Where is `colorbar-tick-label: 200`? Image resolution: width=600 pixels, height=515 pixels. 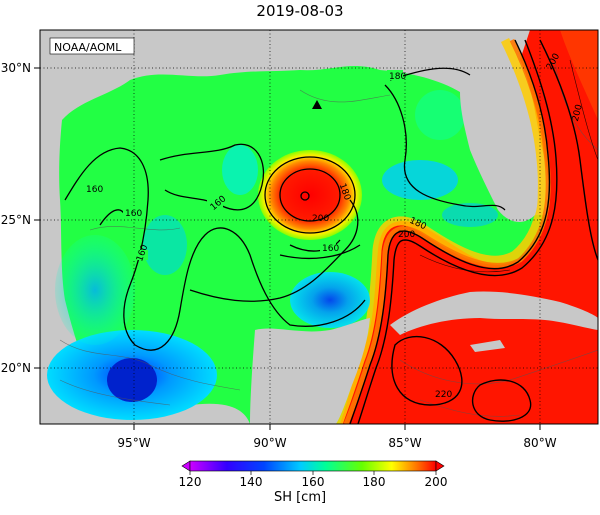
colorbar-tick-label: 200 is located at coordinates (436, 482).